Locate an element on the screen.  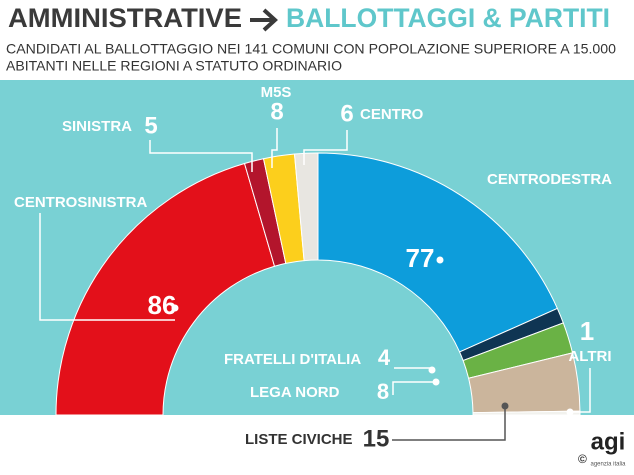
category-label: CENTRO is located at coordinates (392, 114).